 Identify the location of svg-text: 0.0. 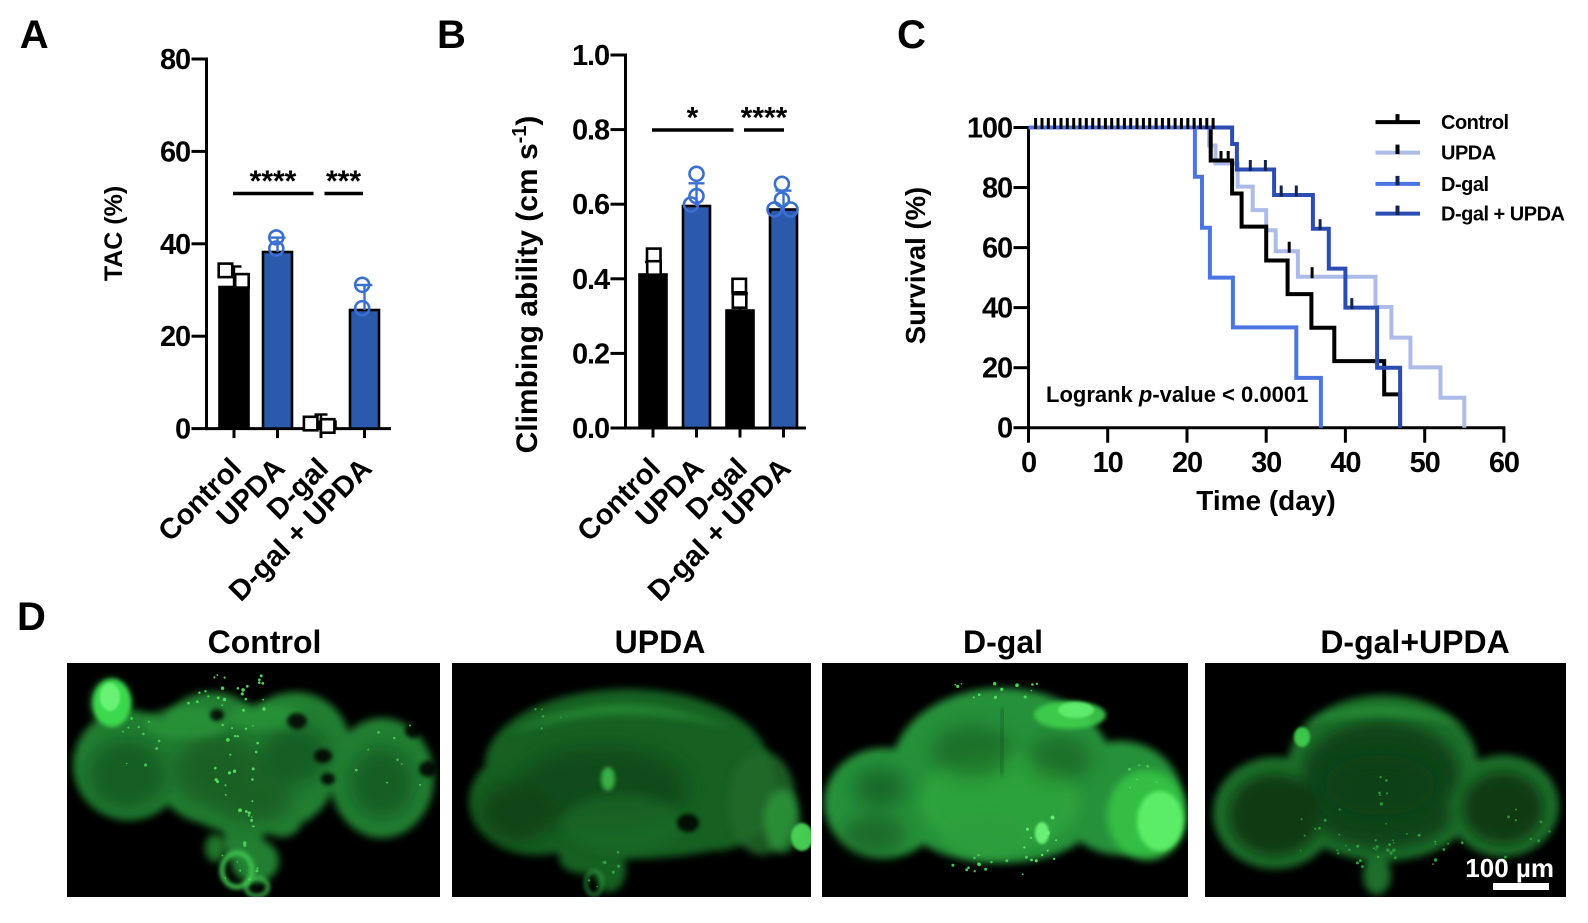
(590, 429).